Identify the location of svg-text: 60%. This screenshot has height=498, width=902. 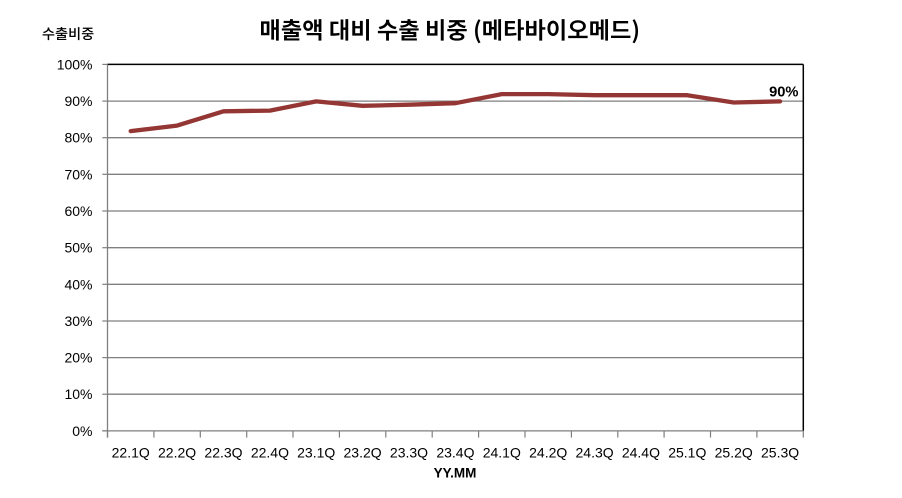
(78, 211).